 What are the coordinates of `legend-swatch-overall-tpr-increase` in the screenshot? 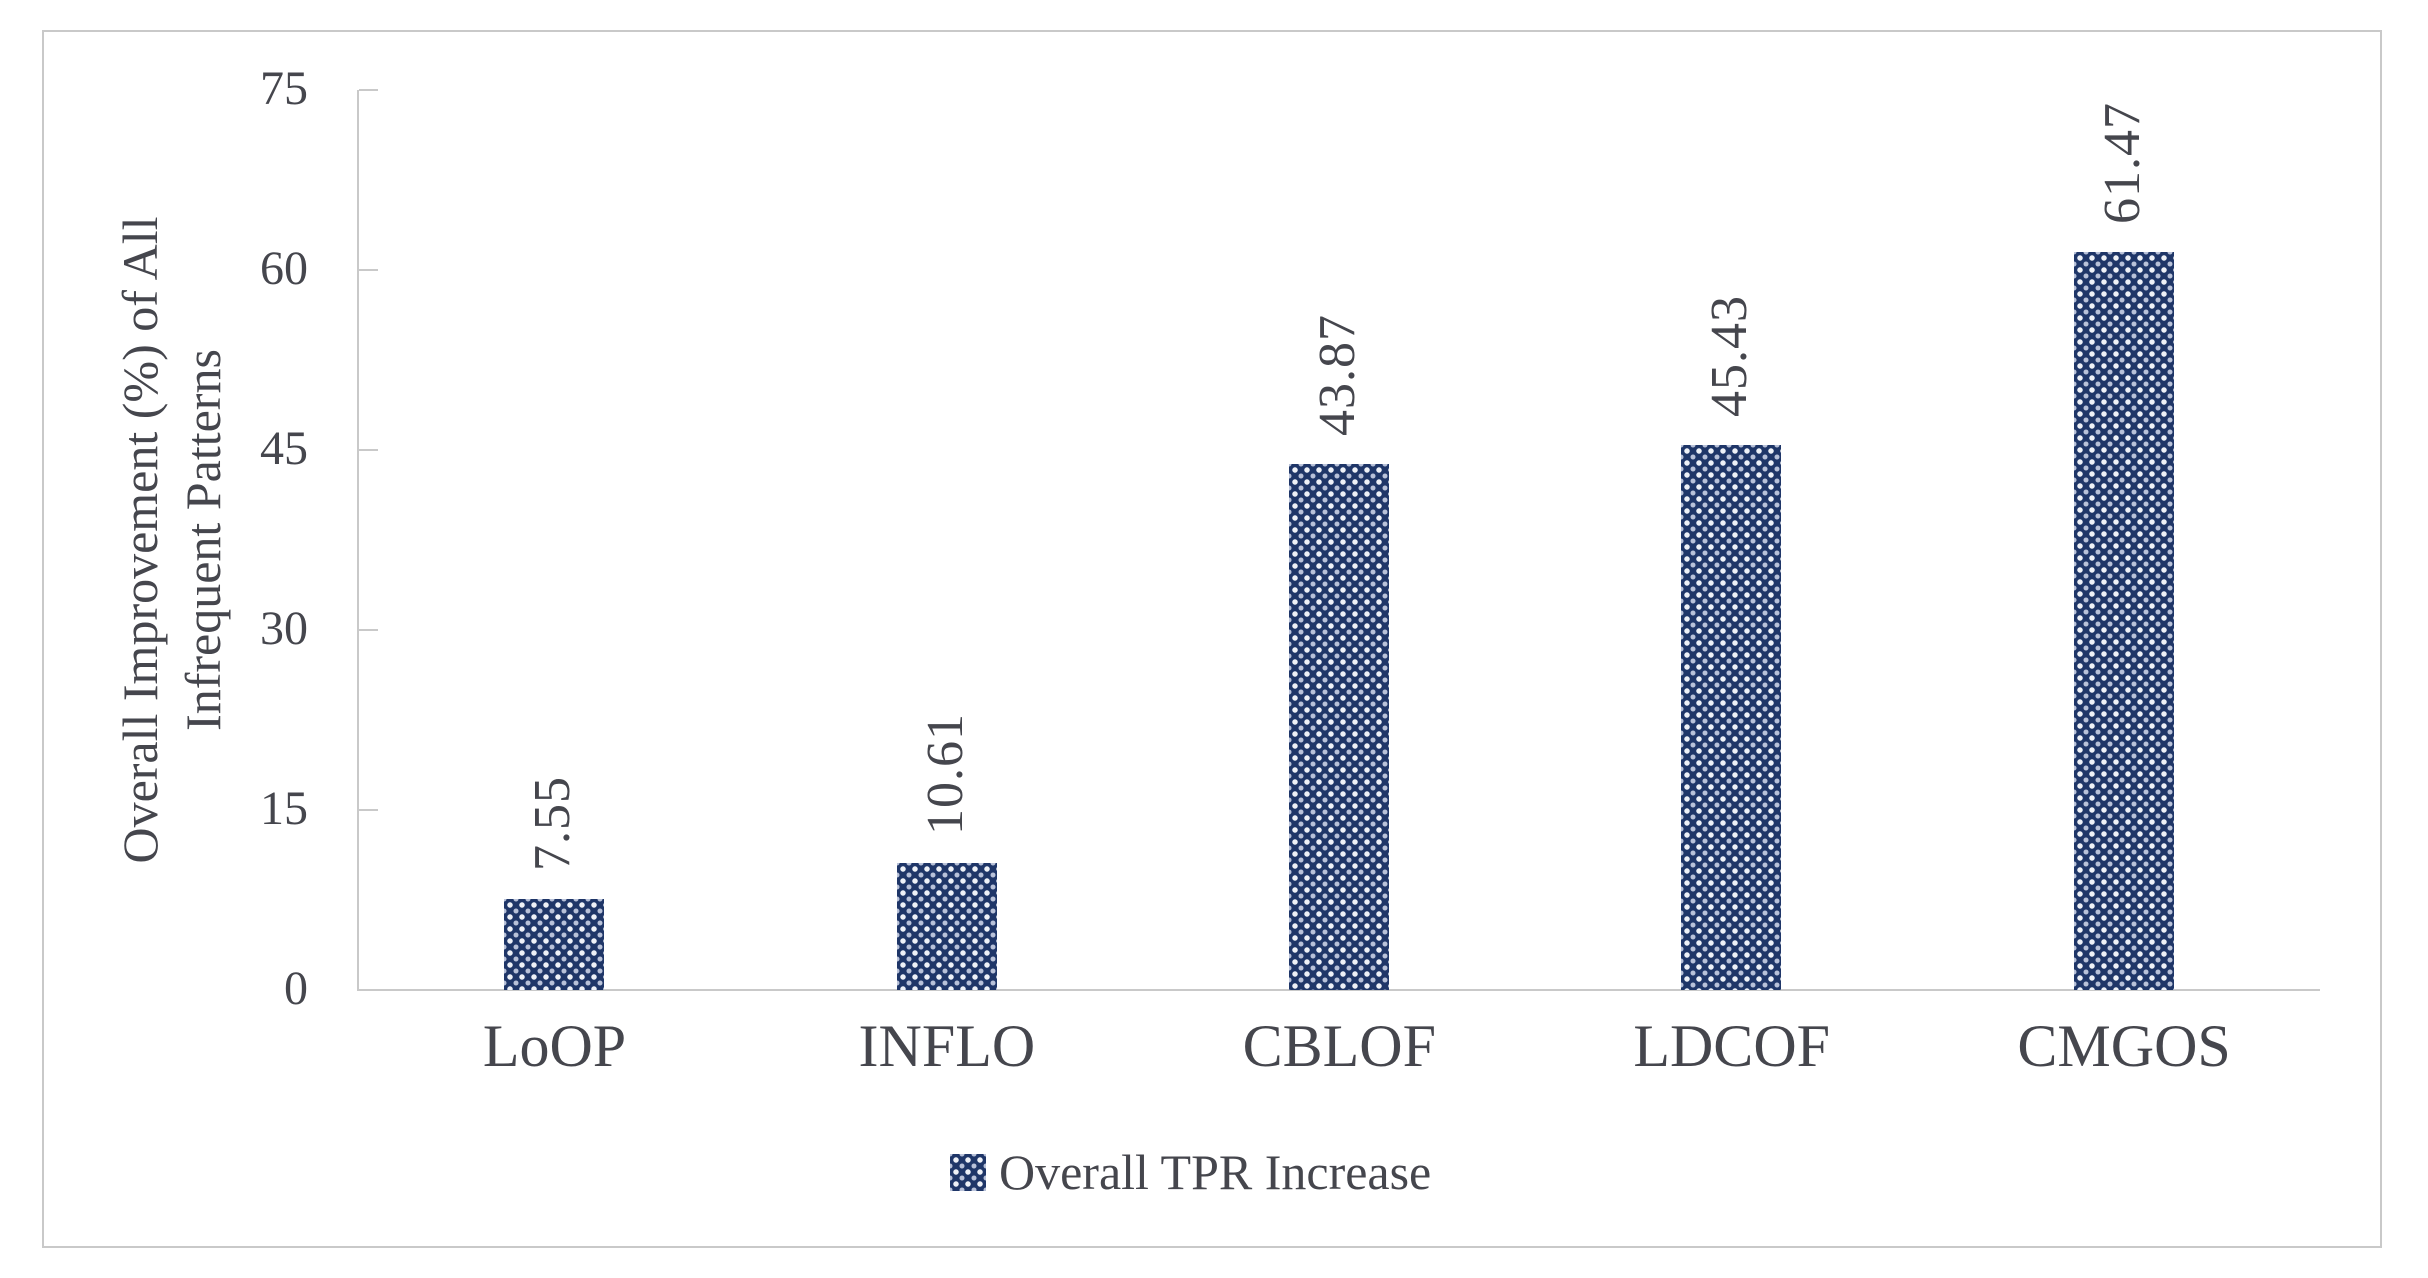 It's located at (968, 1172).